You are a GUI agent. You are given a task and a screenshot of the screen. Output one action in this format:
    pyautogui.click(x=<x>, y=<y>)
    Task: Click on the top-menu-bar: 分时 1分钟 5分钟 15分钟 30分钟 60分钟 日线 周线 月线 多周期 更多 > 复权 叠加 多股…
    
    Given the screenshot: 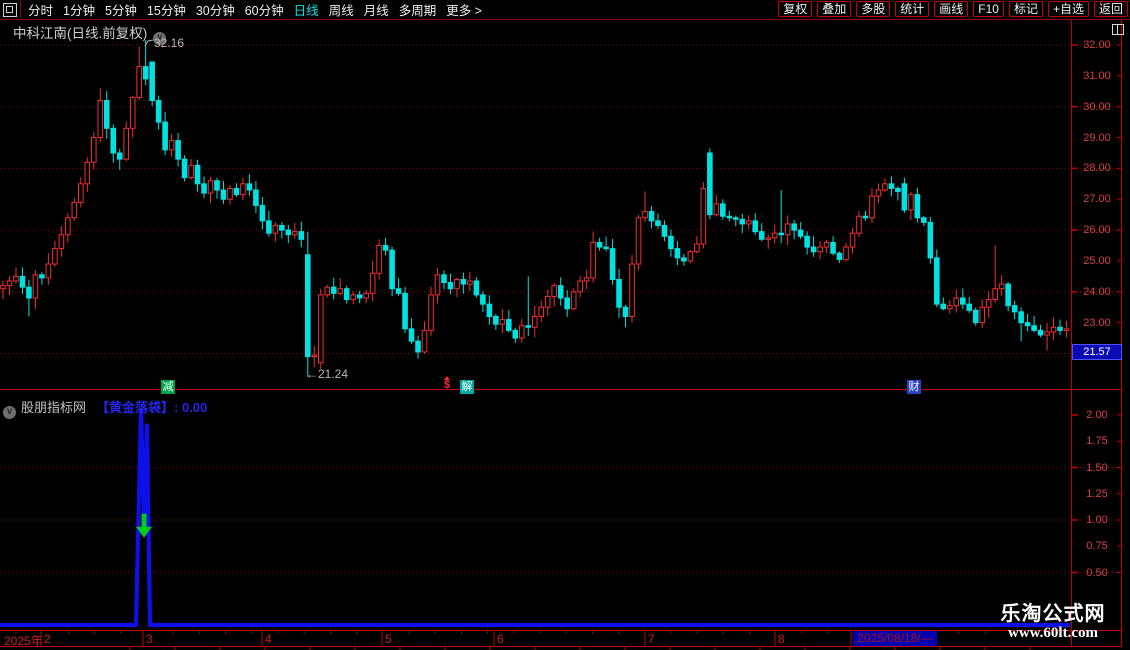 What is the action you would take?
    pyautogui.click(x=565, y=10)
    